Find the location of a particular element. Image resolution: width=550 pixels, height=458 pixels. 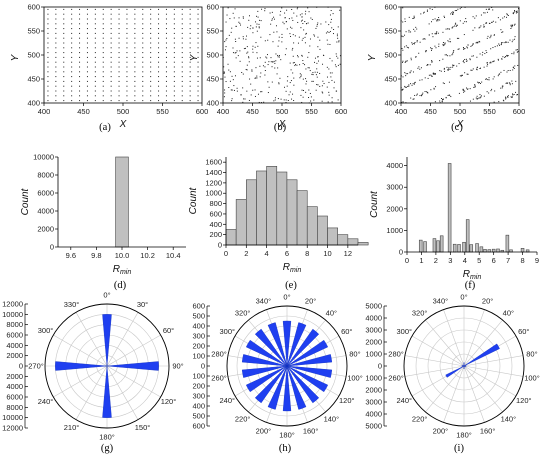

radial-tick-label: 6000 is located at coordinates (14, 397).